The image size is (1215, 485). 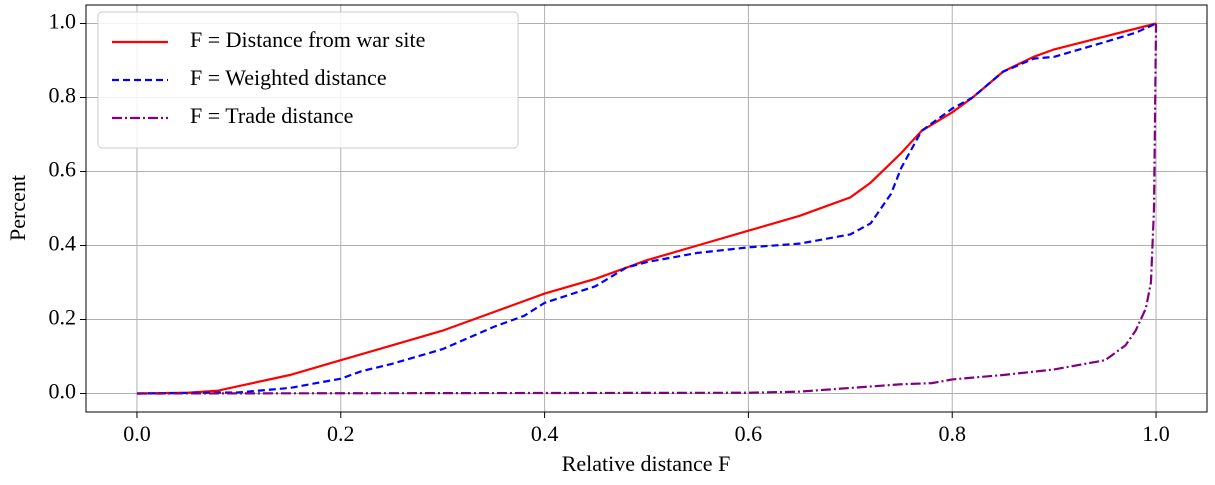 I want to click on y-tick-label: 0.0, so click(x=63, y=391).